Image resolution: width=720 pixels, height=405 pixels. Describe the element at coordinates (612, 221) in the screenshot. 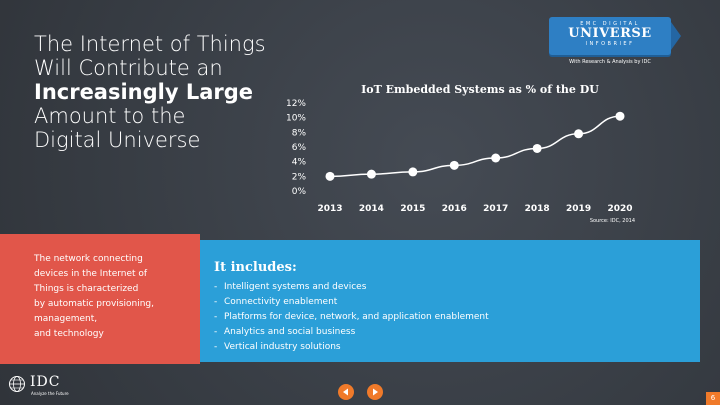

I see `chart-source: Source: IDC, 2014` at that location.